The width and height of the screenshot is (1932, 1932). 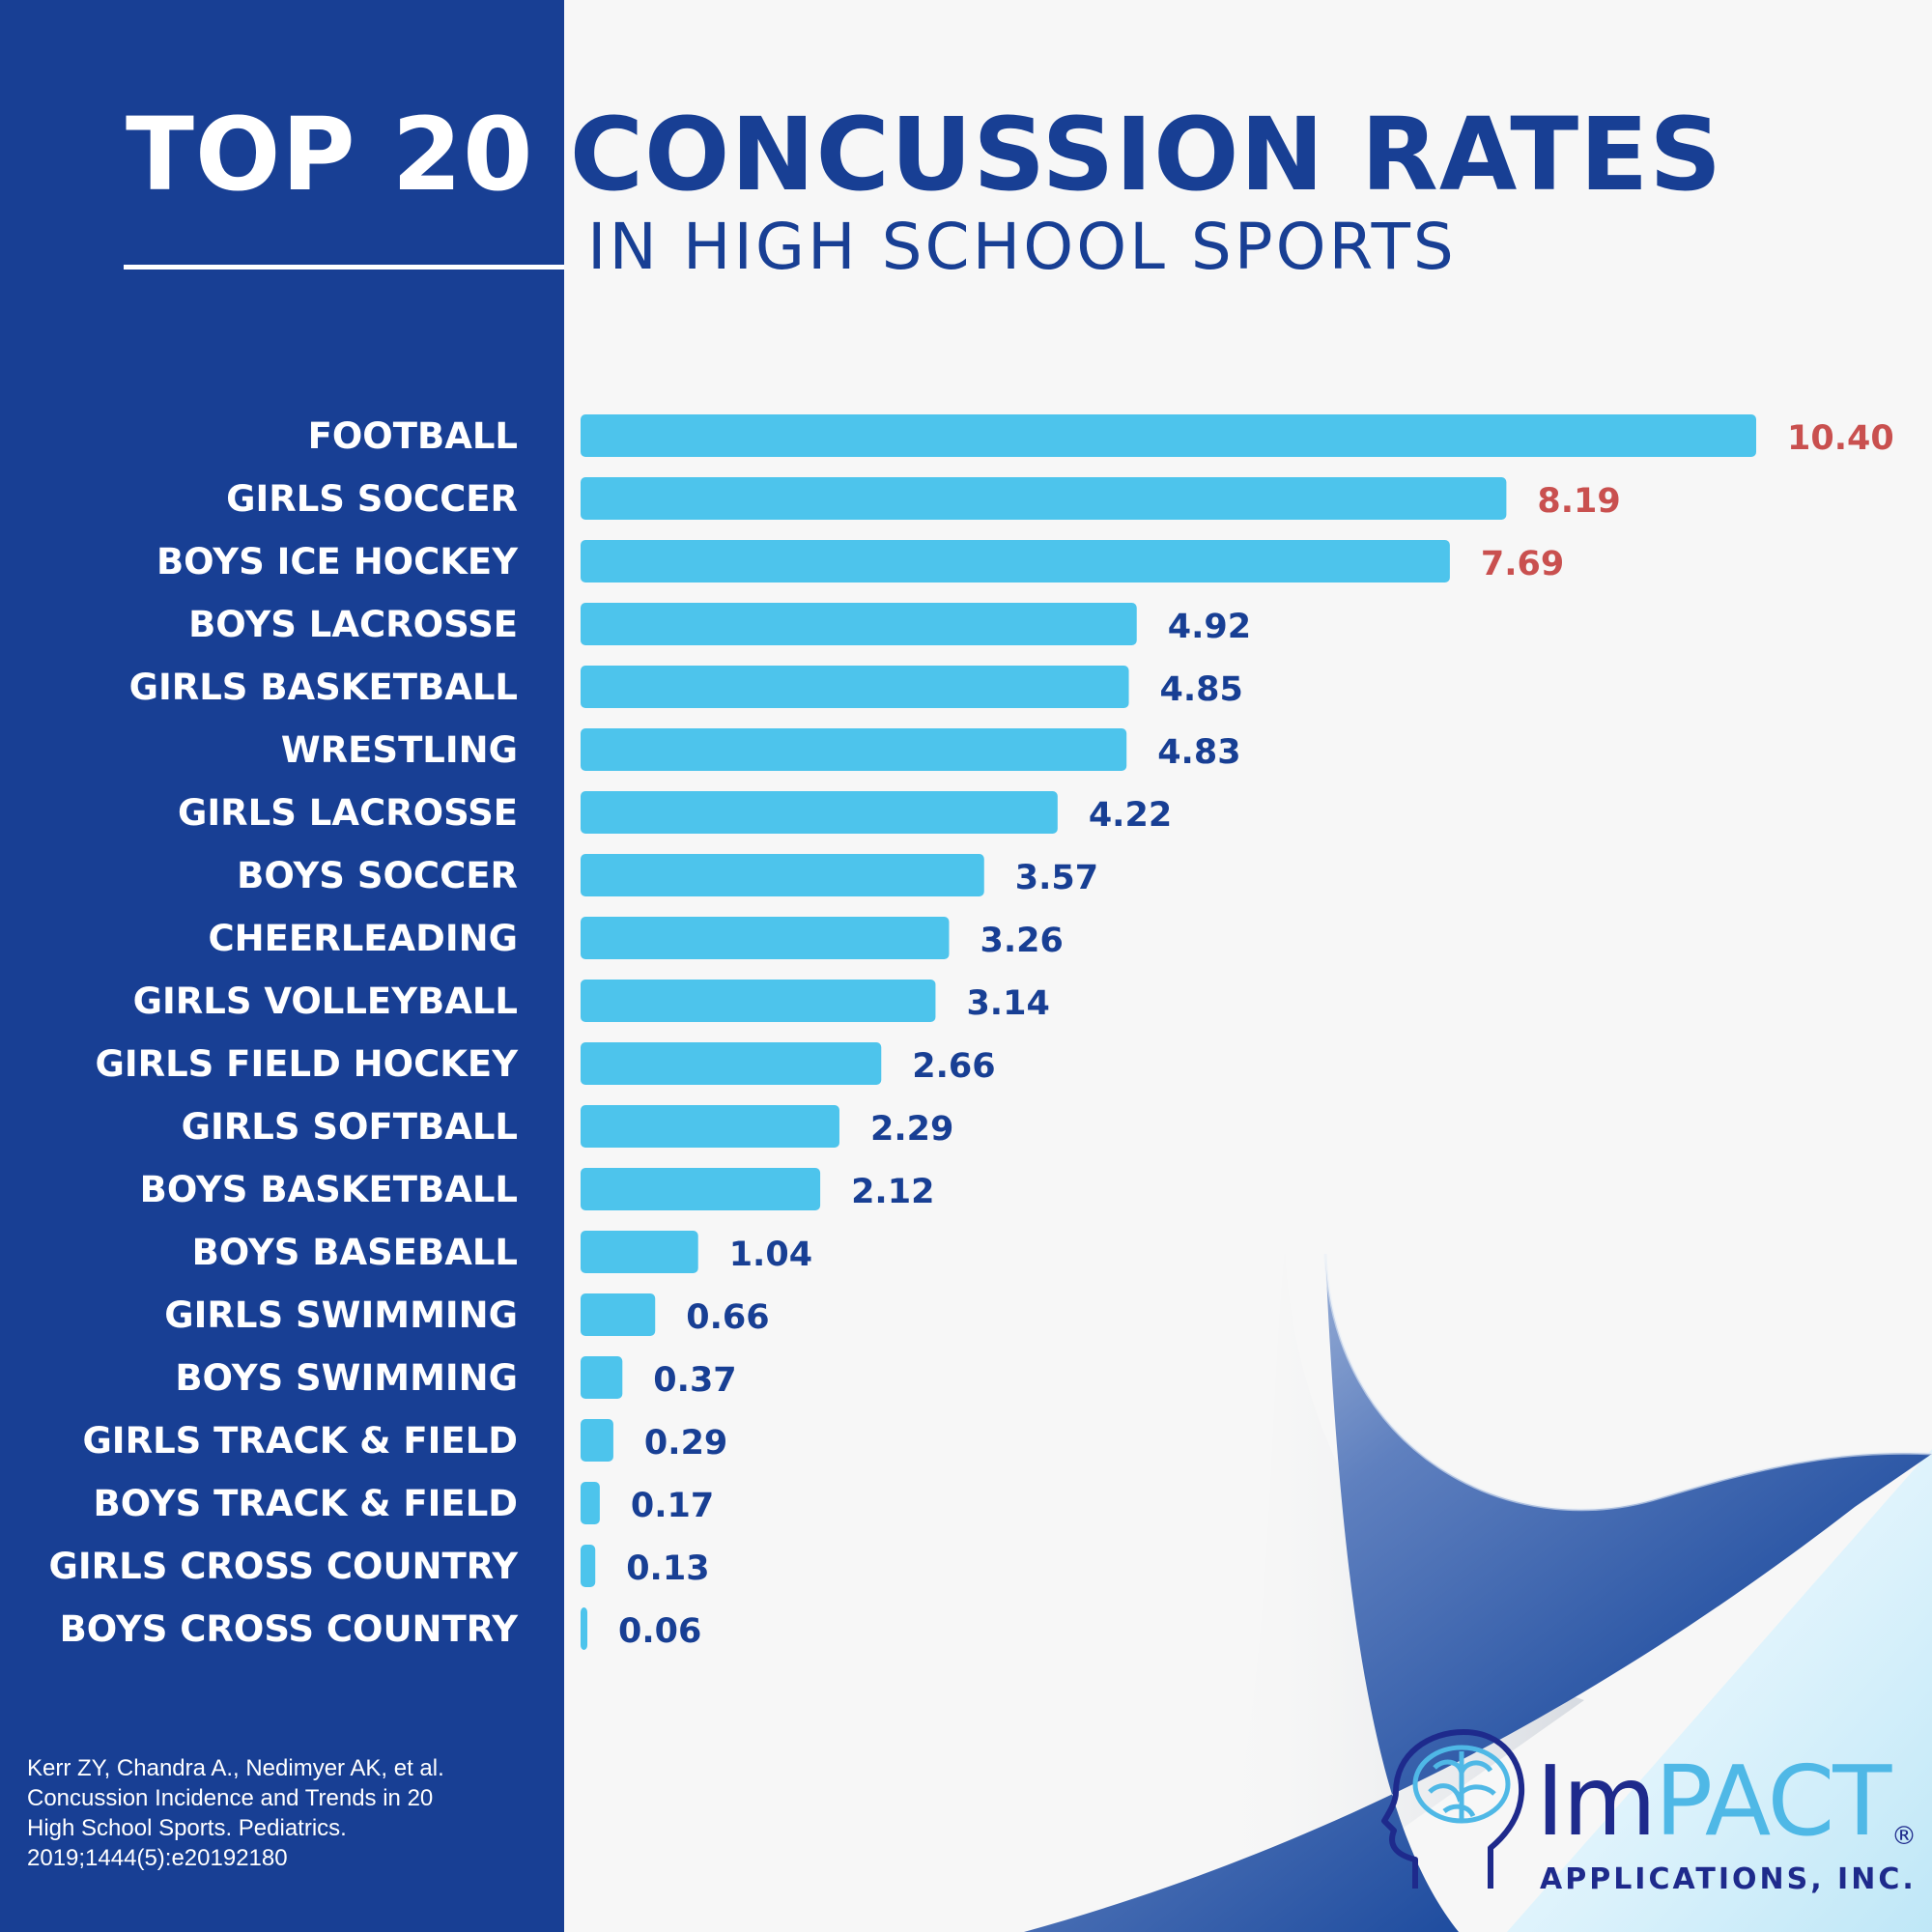 I want to click on value-label: 3.57, so click(x=1056, y=878).